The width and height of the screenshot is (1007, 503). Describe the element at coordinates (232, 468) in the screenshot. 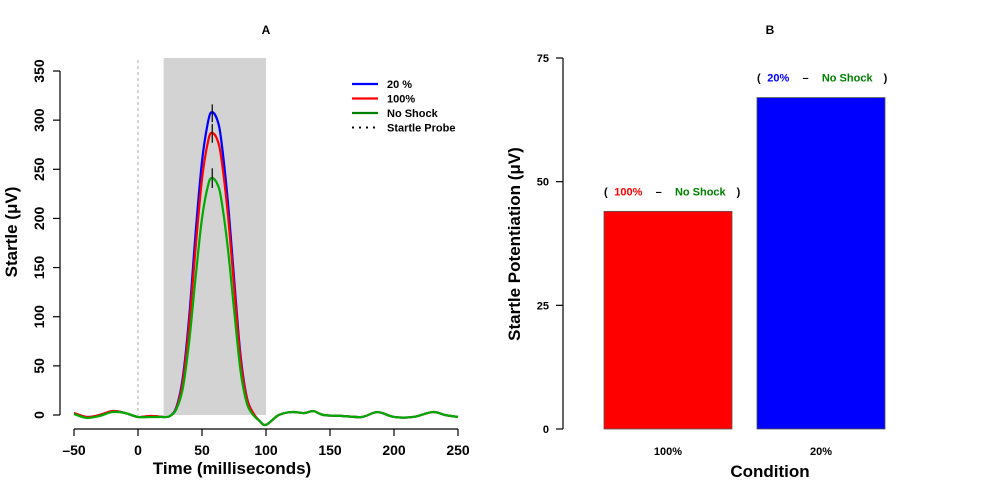

I see `x-axis-title: Time (milliseconds)` at that location.